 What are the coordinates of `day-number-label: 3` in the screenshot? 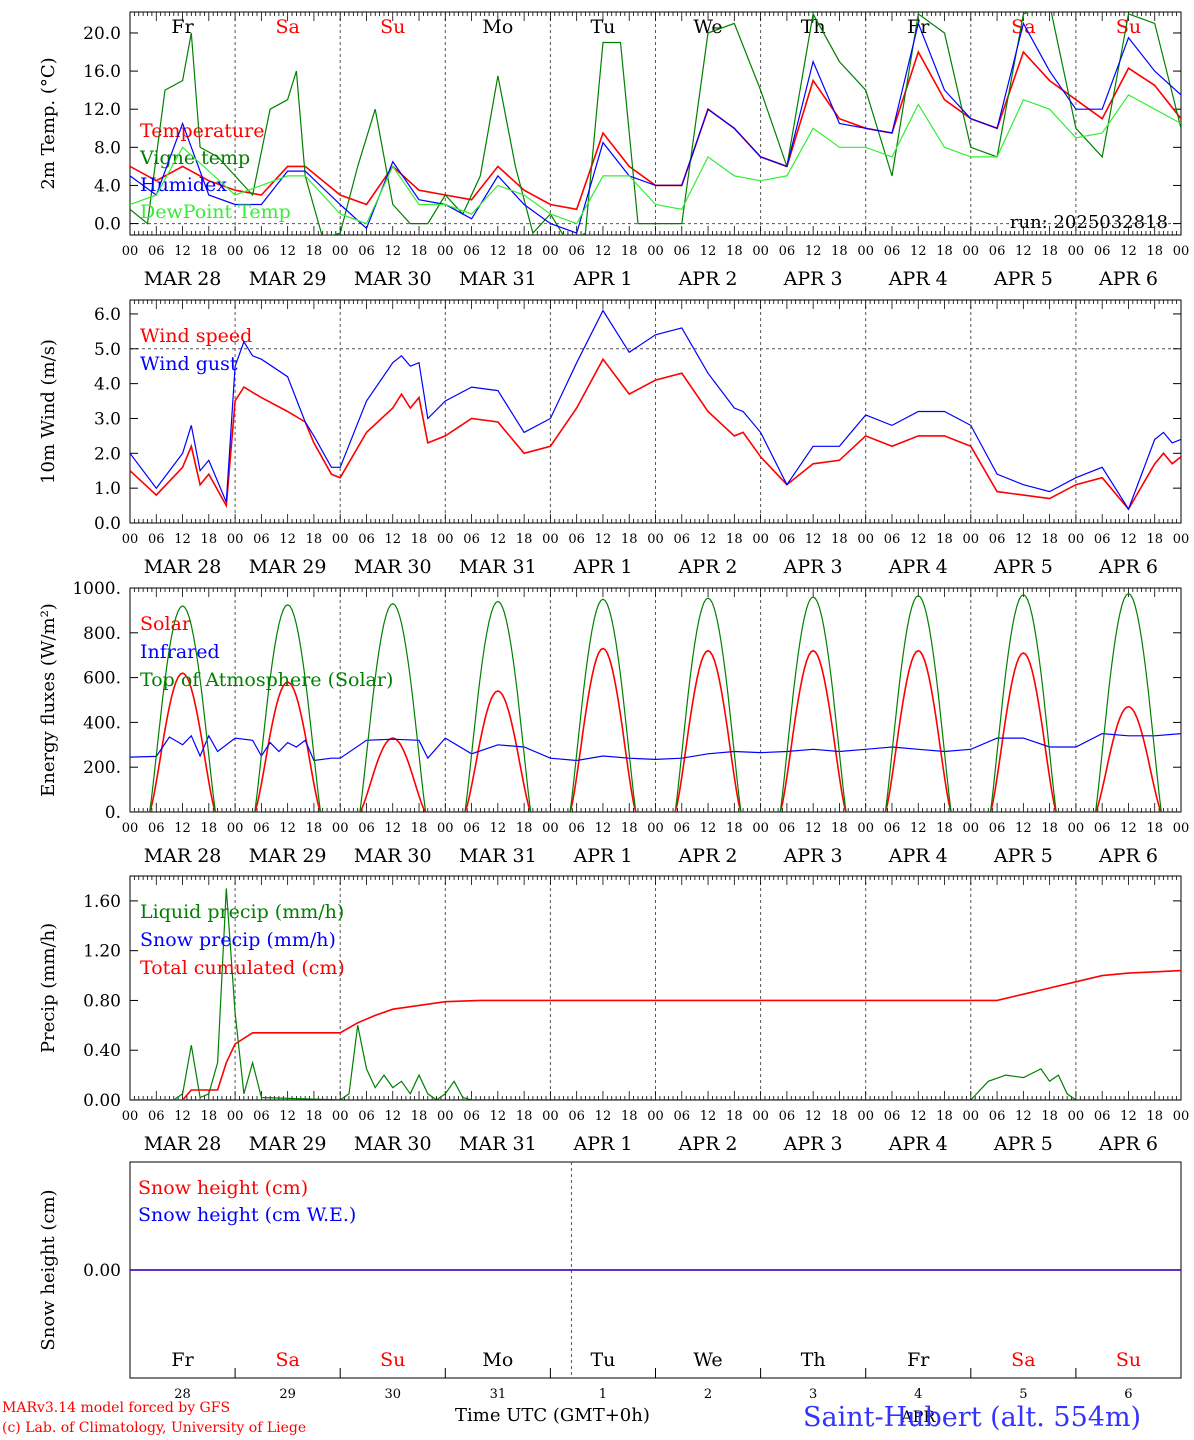 It's located at (813, 1394).